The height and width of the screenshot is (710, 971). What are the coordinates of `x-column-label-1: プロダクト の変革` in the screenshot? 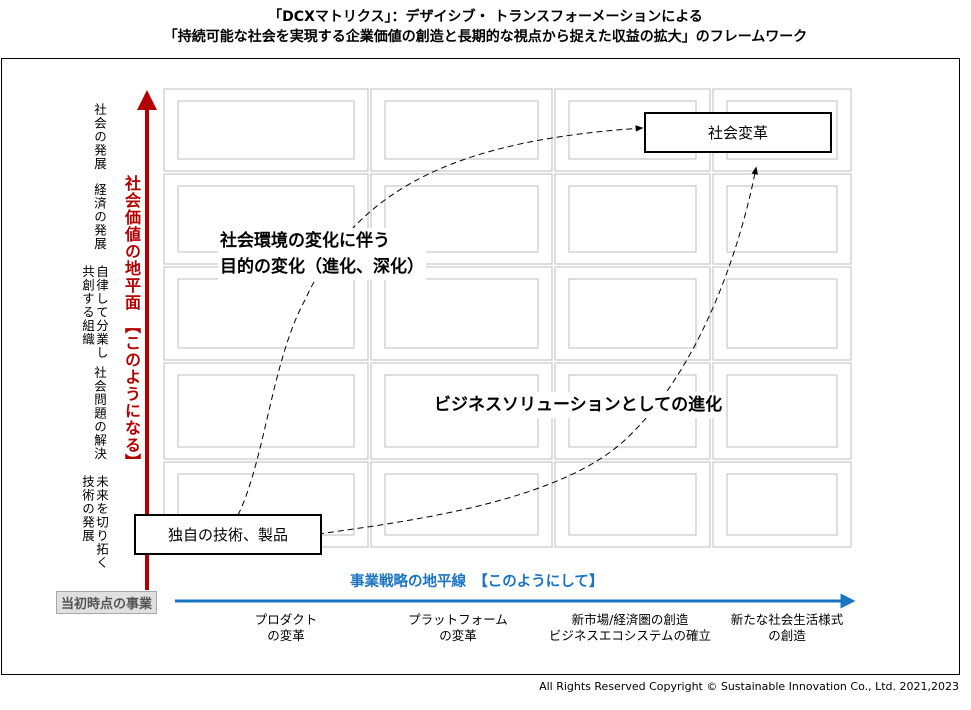 It's located at (286, 627).